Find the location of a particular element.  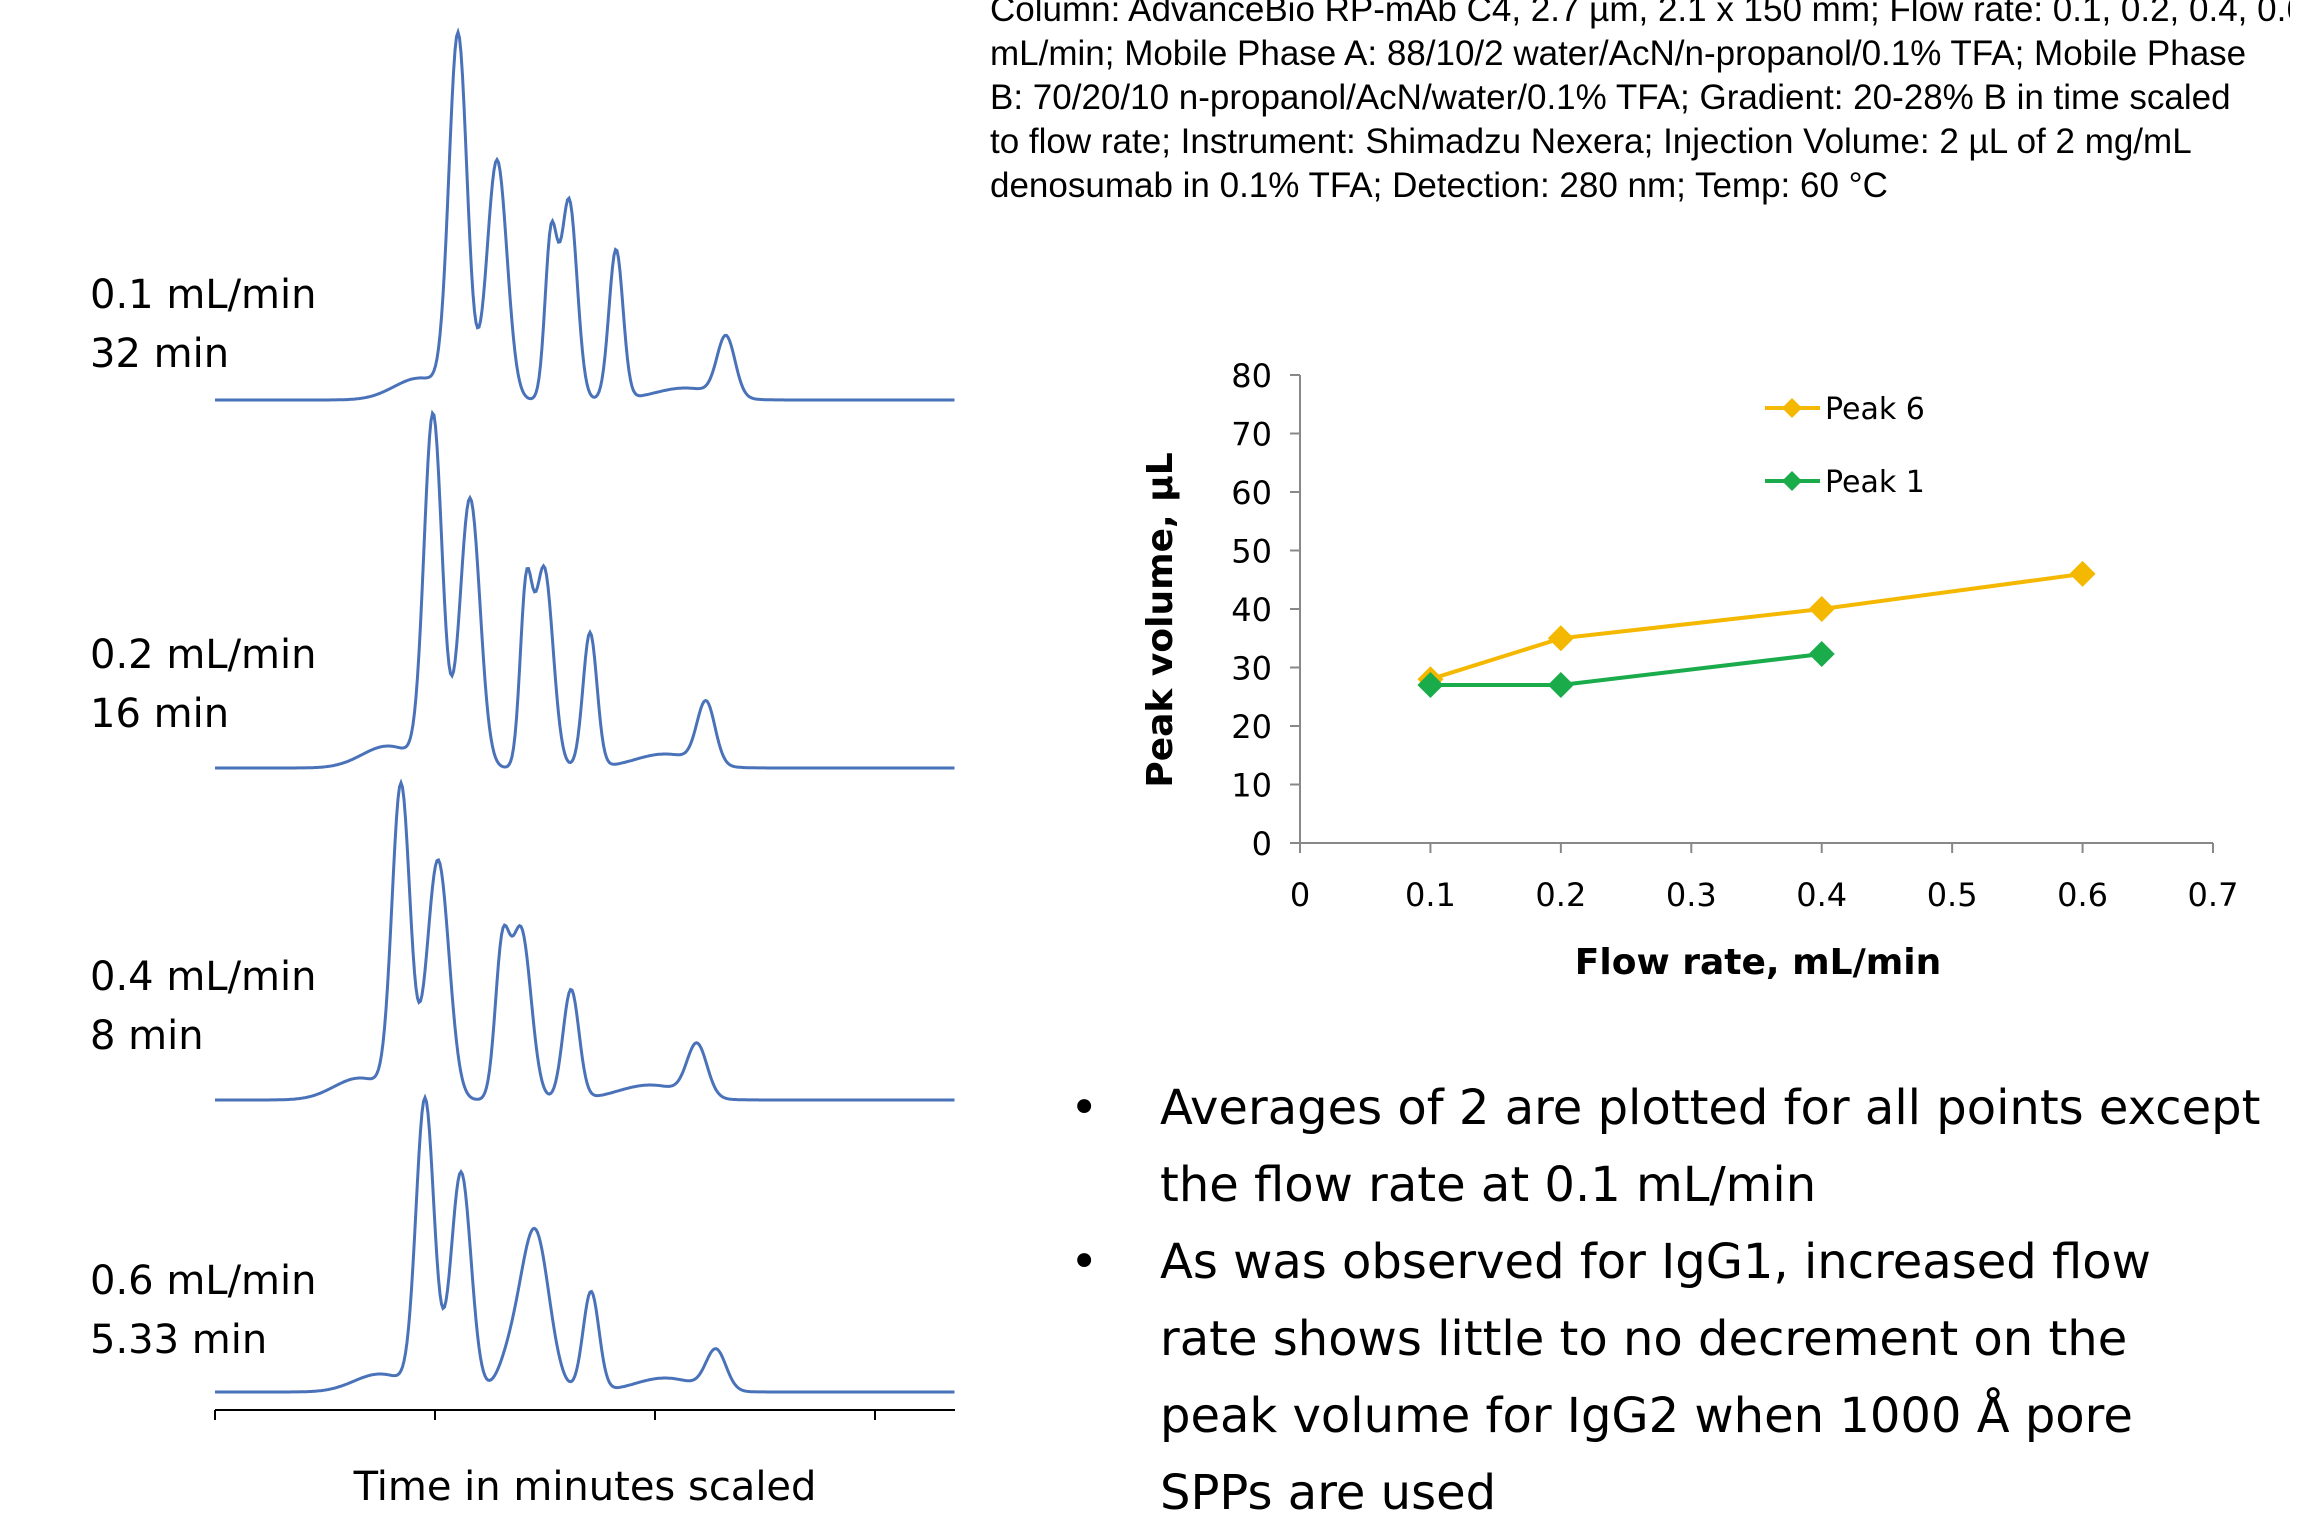

run-time-label: 5.33 min is located at coordinates (179, 1340).